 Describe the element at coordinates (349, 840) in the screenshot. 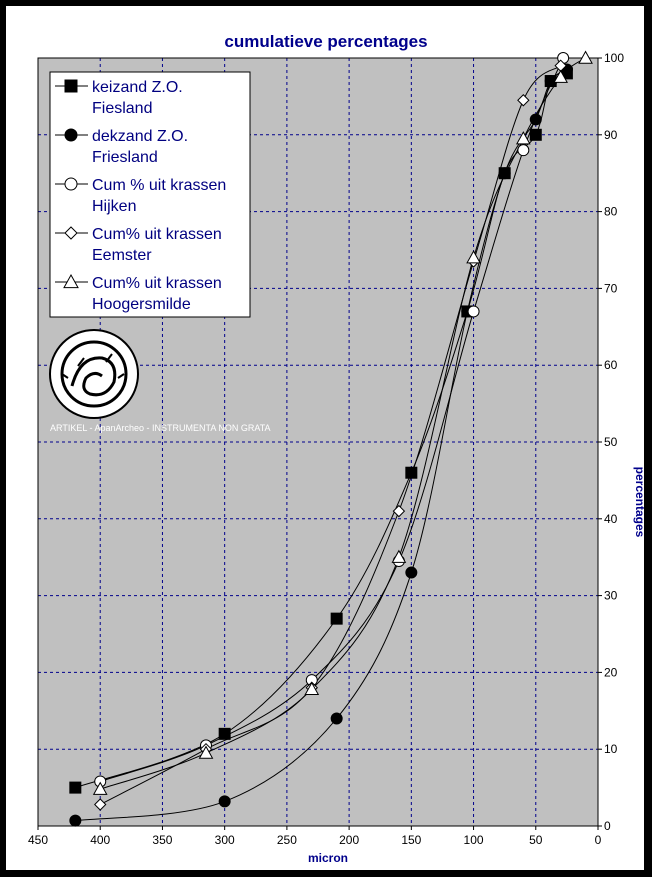

I see `x-tick-label: 200` at that location.